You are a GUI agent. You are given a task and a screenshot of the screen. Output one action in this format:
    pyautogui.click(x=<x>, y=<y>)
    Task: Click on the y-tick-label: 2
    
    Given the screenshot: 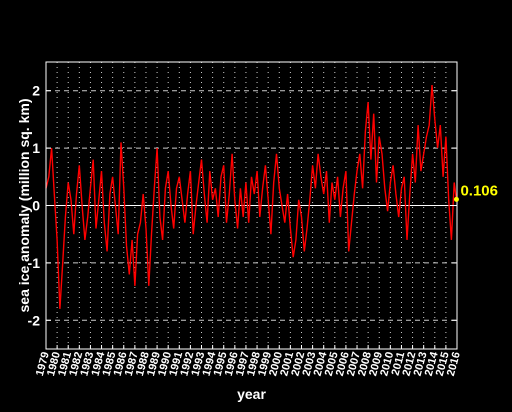 What is the action you would take?
    pyautogui.click(x=36, y=91)
    